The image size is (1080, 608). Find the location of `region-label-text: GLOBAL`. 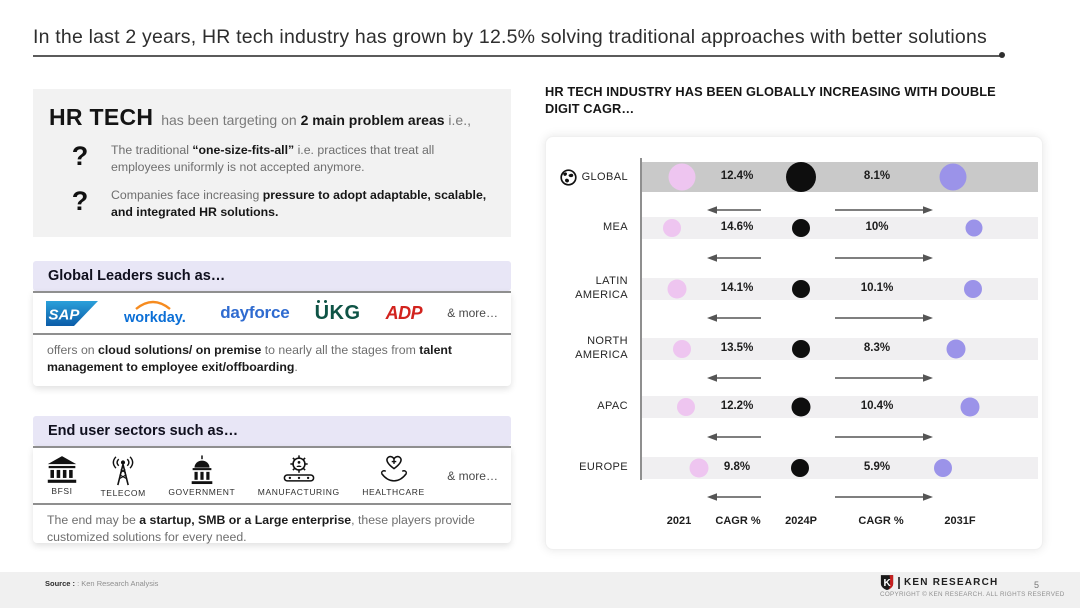

region-label-text: GLOBAL is located at coordinates (604, 177).